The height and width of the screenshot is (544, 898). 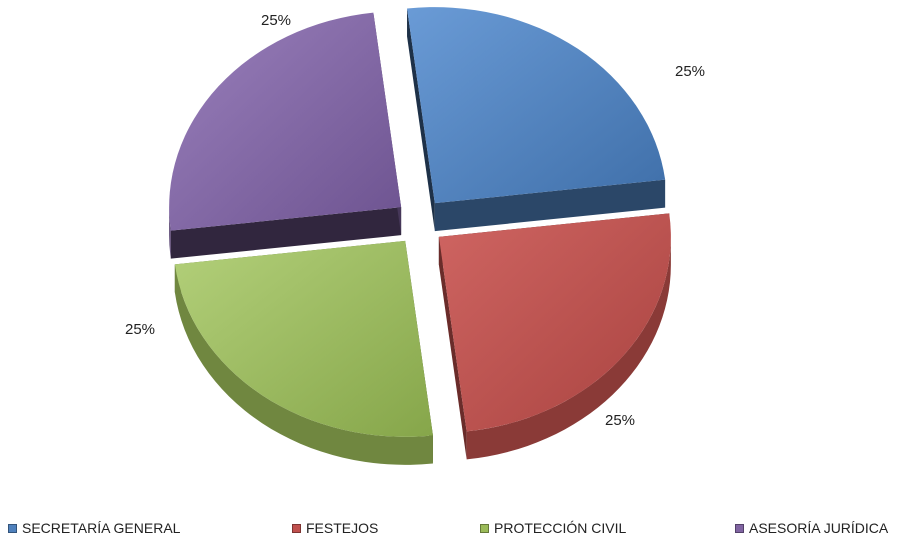 I want to click on pie-slice-wall-festejos, so click(x=452, y=348).